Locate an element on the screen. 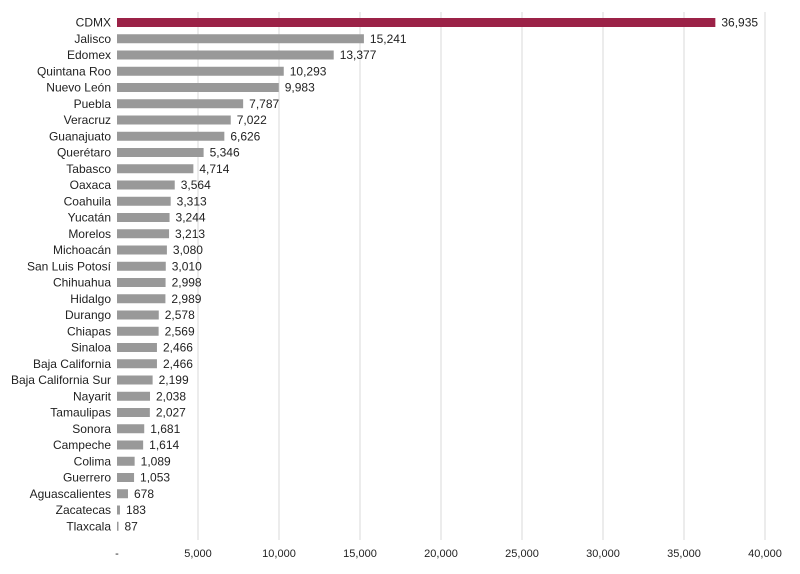 This screenshot has width=800, height=574. category-label: Sinaloa is located at coordinates (91, 348).